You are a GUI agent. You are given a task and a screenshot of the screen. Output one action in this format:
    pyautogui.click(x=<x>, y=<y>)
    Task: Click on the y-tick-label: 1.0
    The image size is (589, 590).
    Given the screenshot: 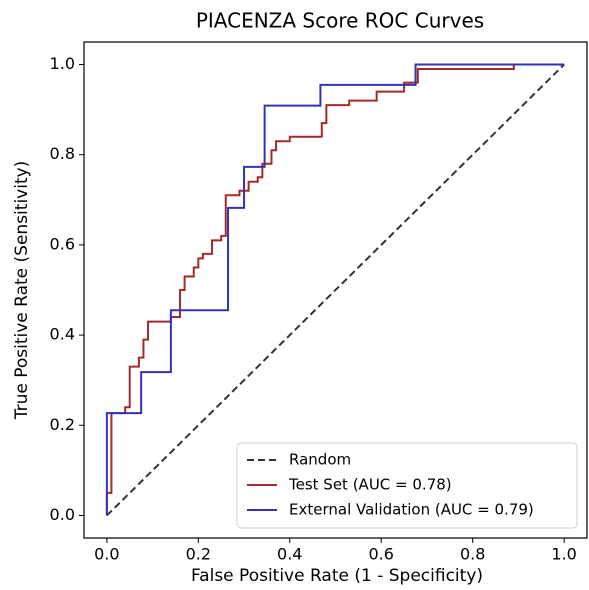 What is the action you would take?
    pyautogui.click(x=62, y=63)
    